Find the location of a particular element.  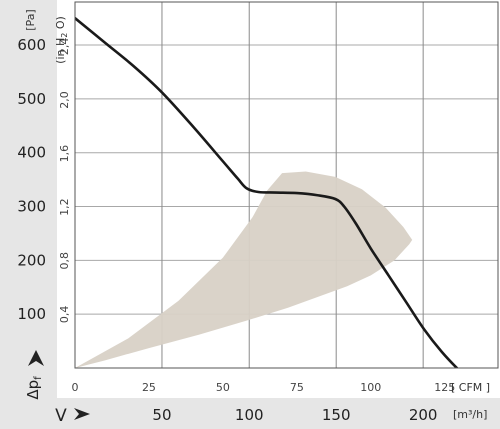

y-tick-pa-0: 100 is located at coordinates (31, 314).